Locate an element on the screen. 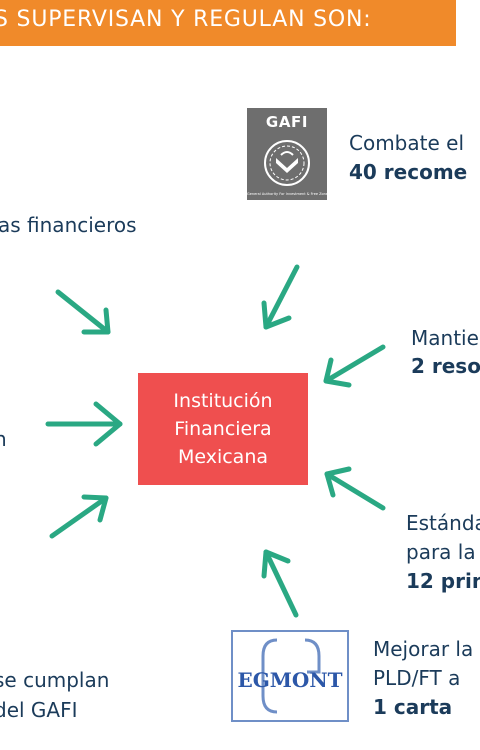  left-bottom-line2: del GAFI is located at coordinates (39, 710).